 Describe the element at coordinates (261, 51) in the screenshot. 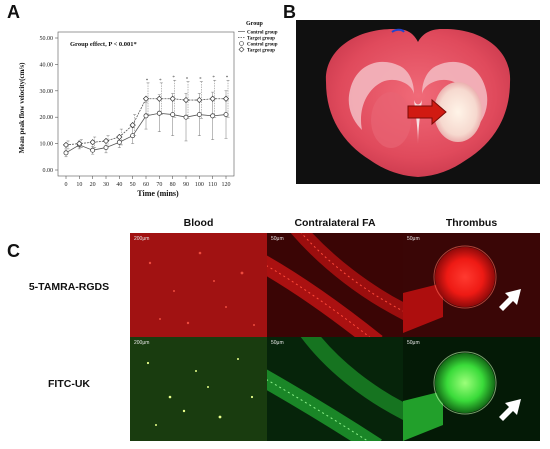

I see `legend-entry-4: Target group` at that location.